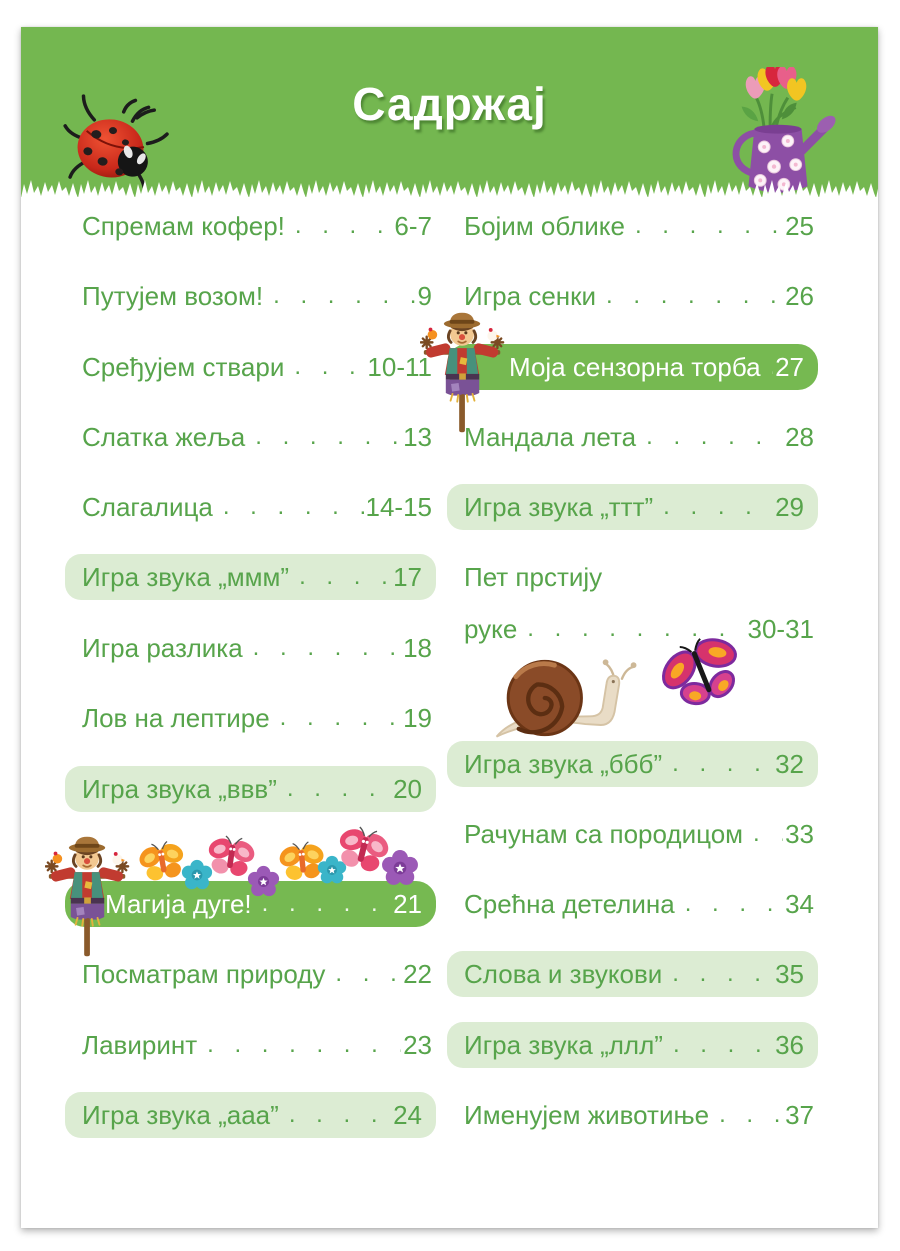 The image size is (900, 1251). What do you see at coordinates (789, 366) in the screenshot?
I see `toc-entry-page: 27` at bounding box center [789, 366].